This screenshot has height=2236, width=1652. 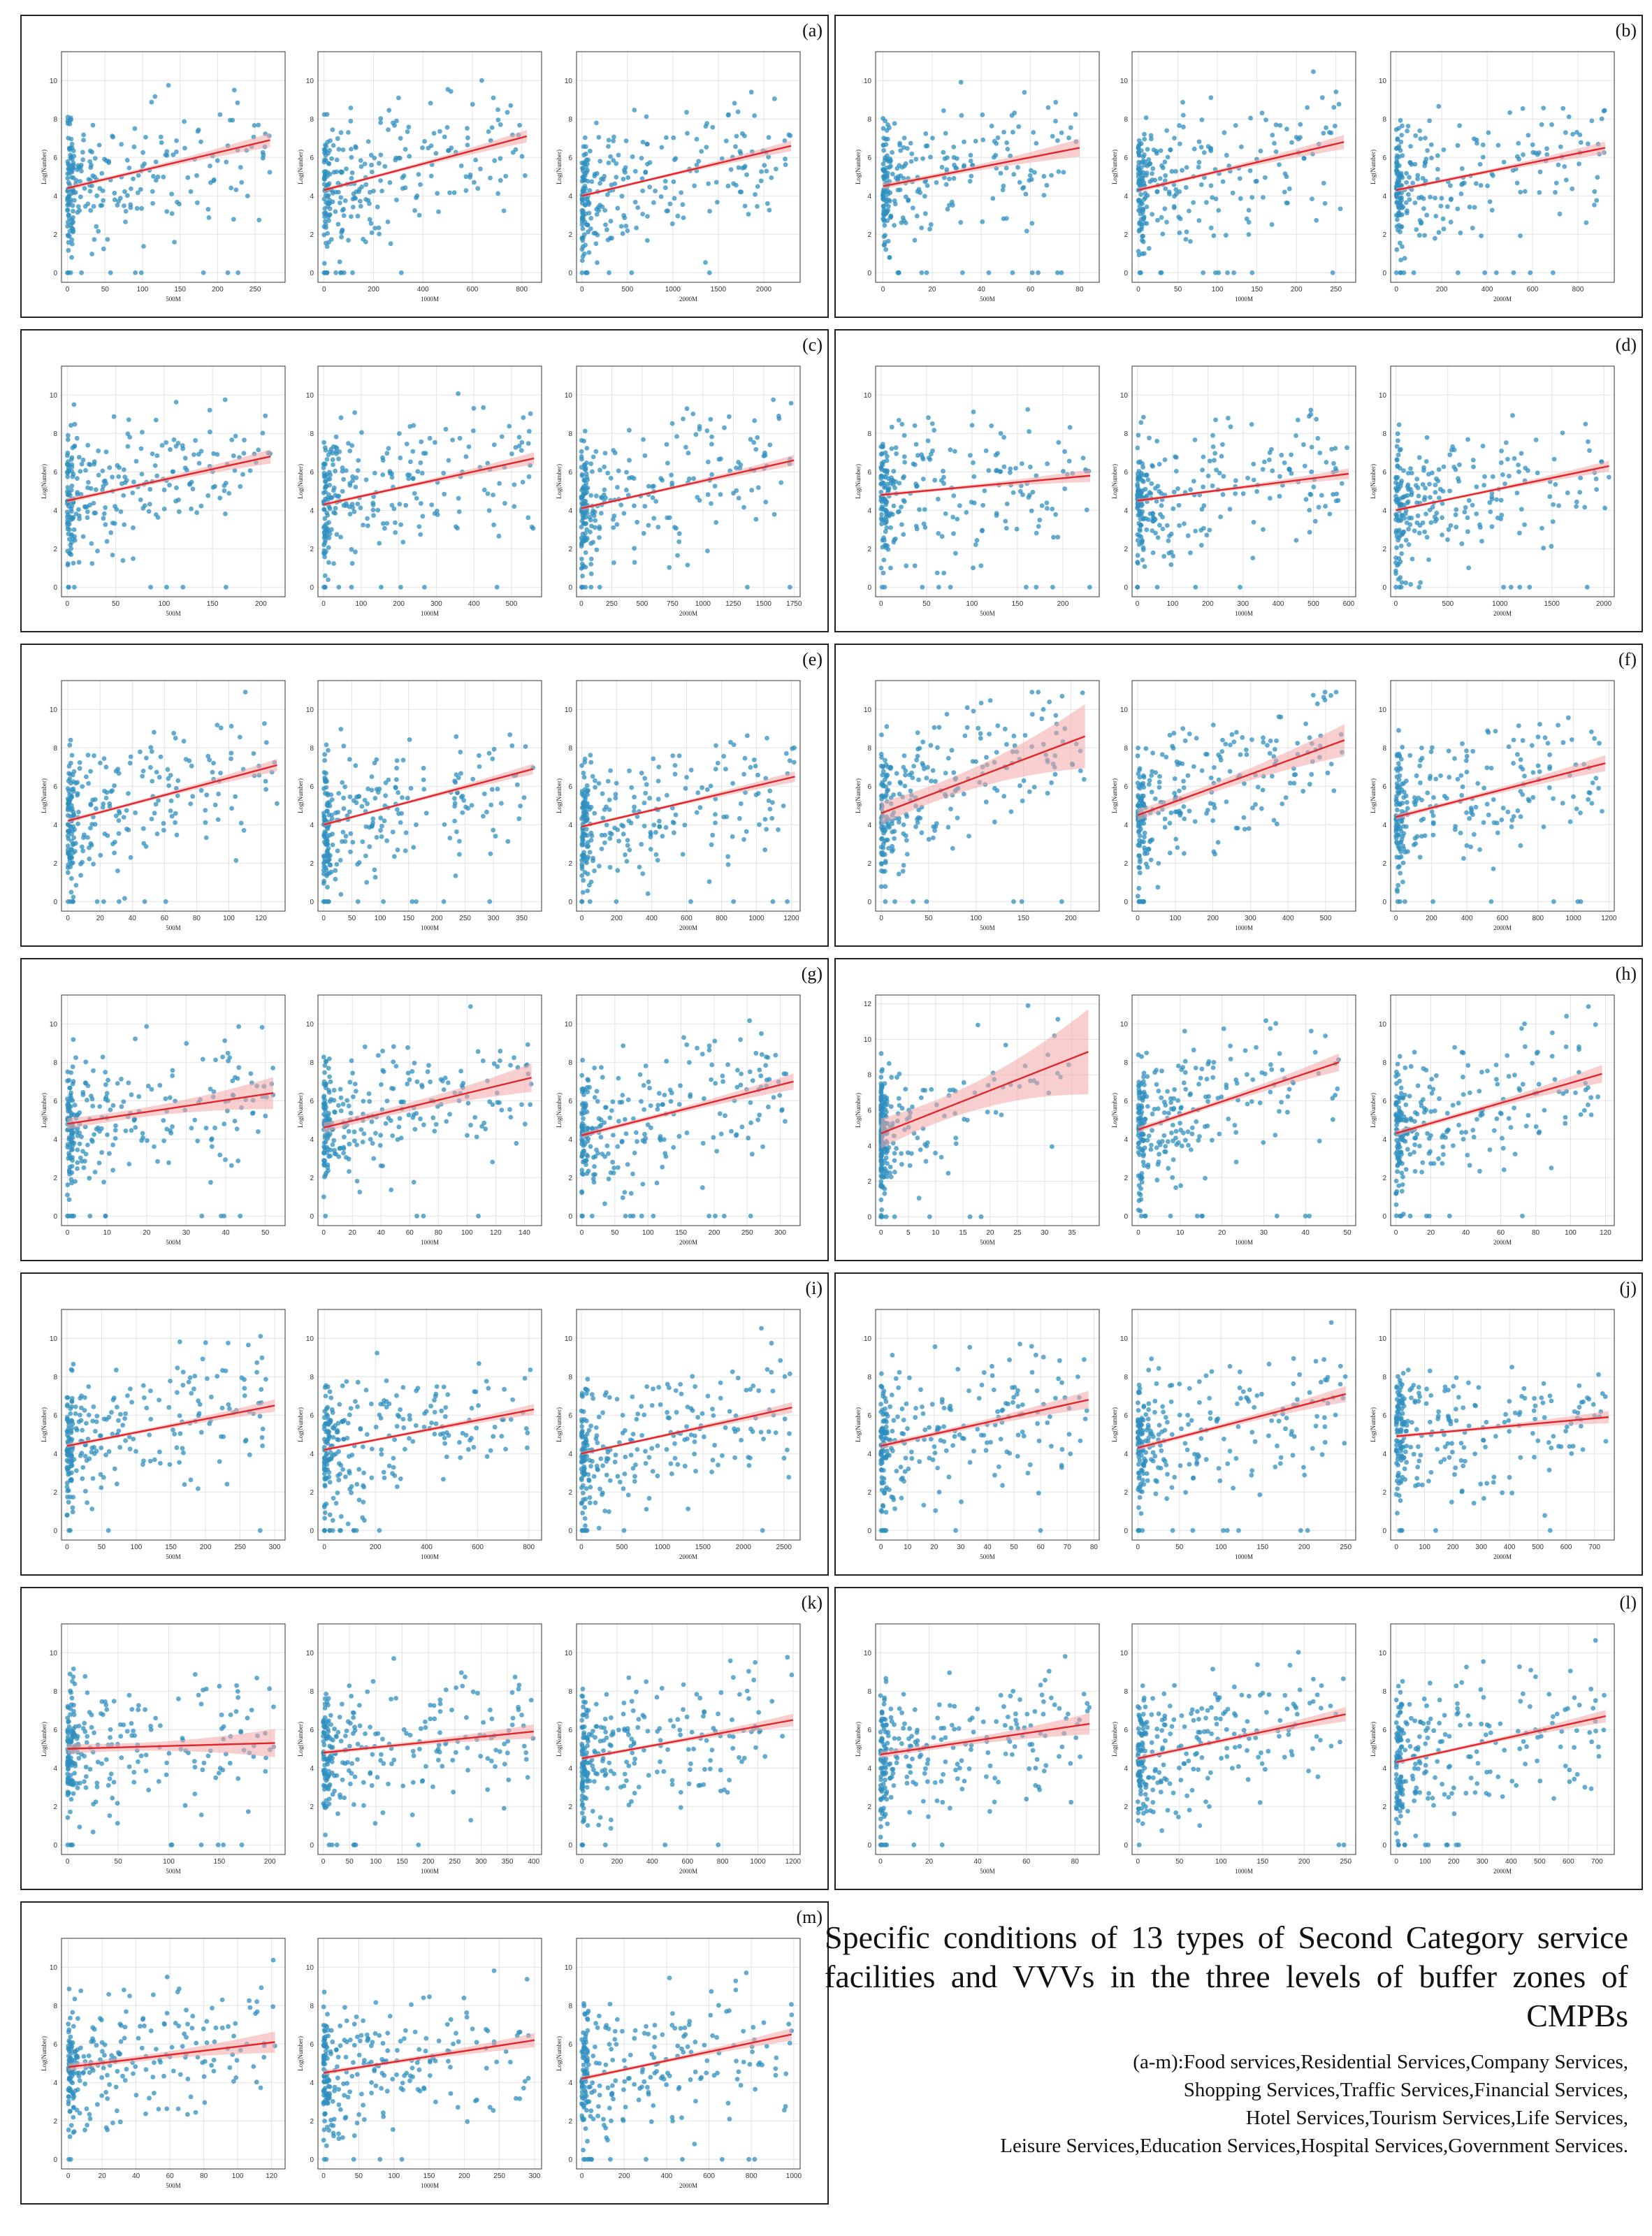 I want to click on y-tick-label: 0, so click(x=869, y=903).